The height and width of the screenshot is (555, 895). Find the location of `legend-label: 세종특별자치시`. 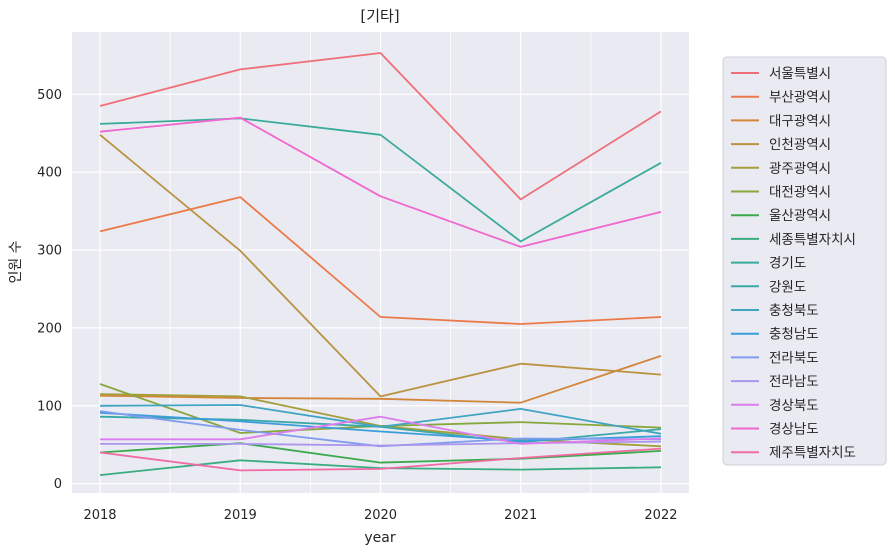

legend-label: 세종특별자치시 is located at coordinates (812, 240).